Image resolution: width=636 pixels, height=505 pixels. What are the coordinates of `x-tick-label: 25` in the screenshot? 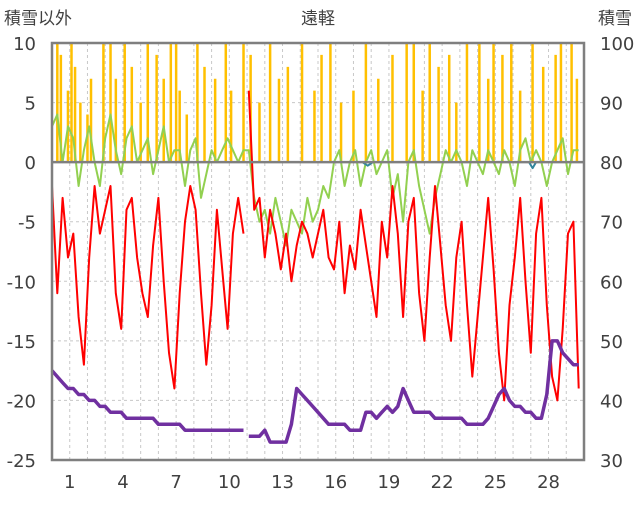 It's located at (495, 482).